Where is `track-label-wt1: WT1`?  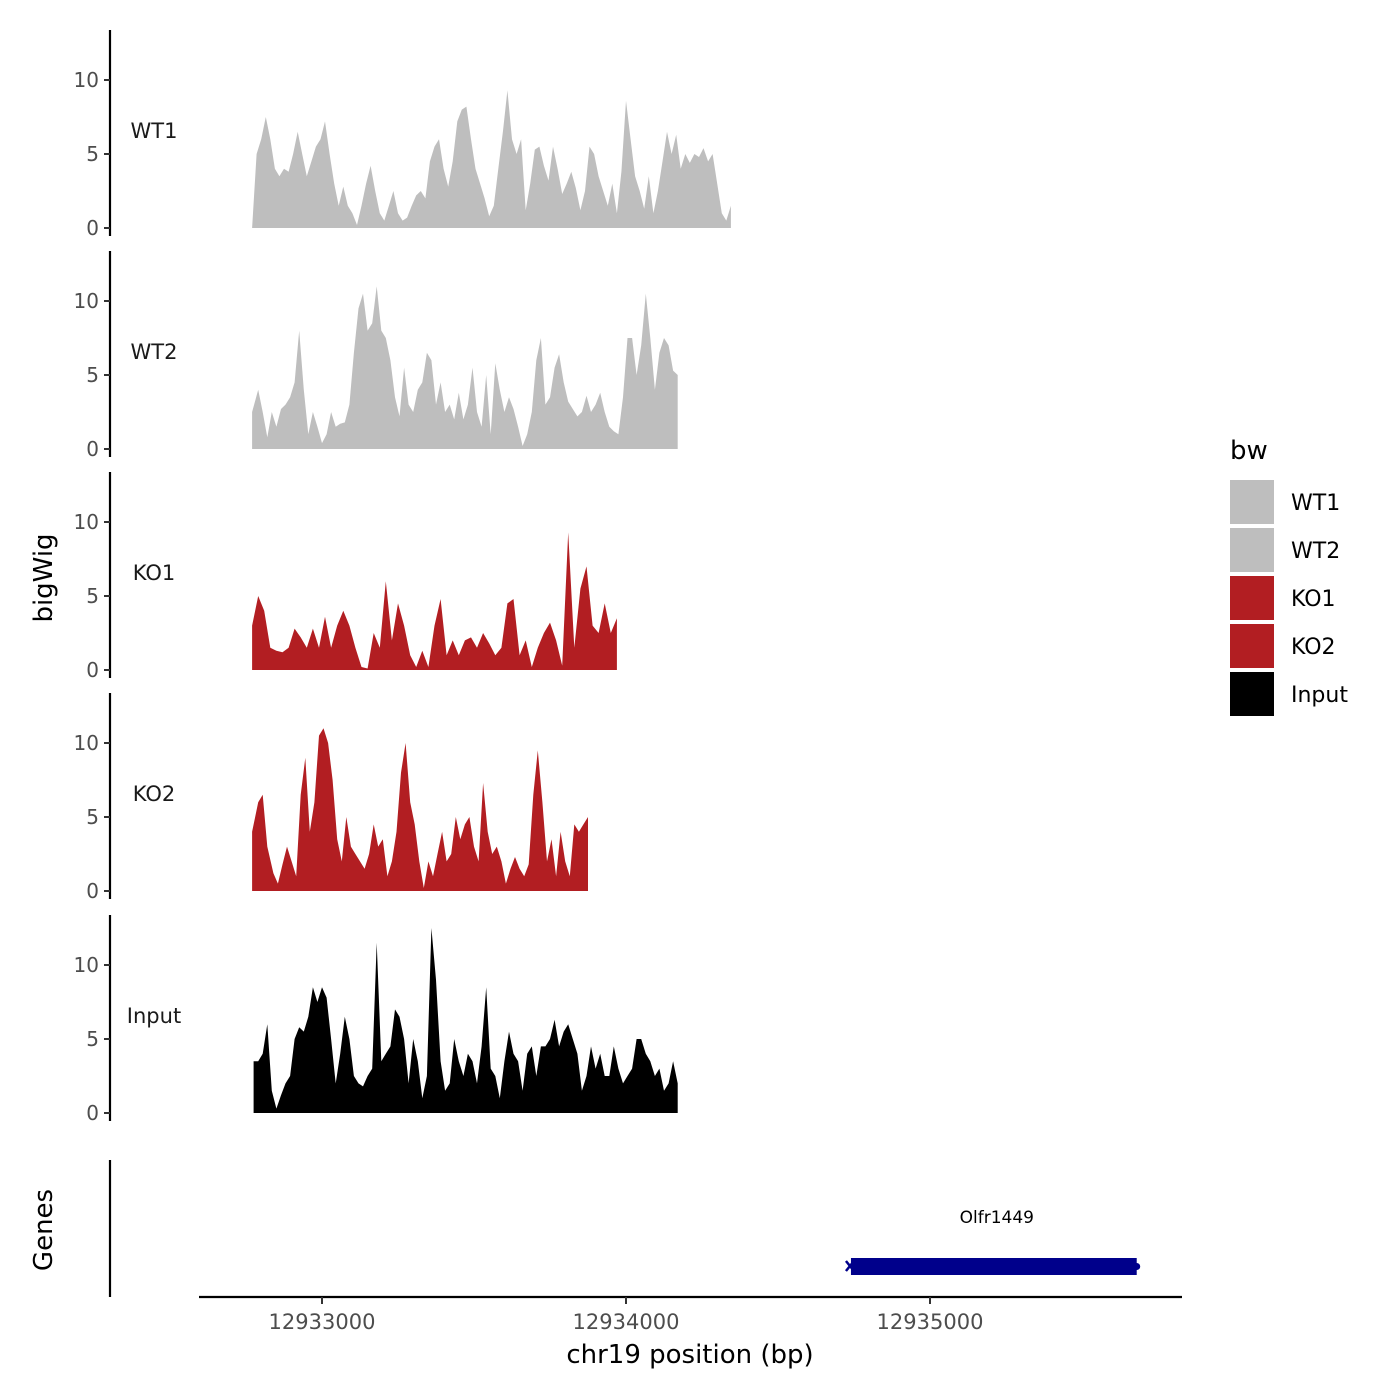 track-label-wt1: WT1 is located at coordinates (154, 131).